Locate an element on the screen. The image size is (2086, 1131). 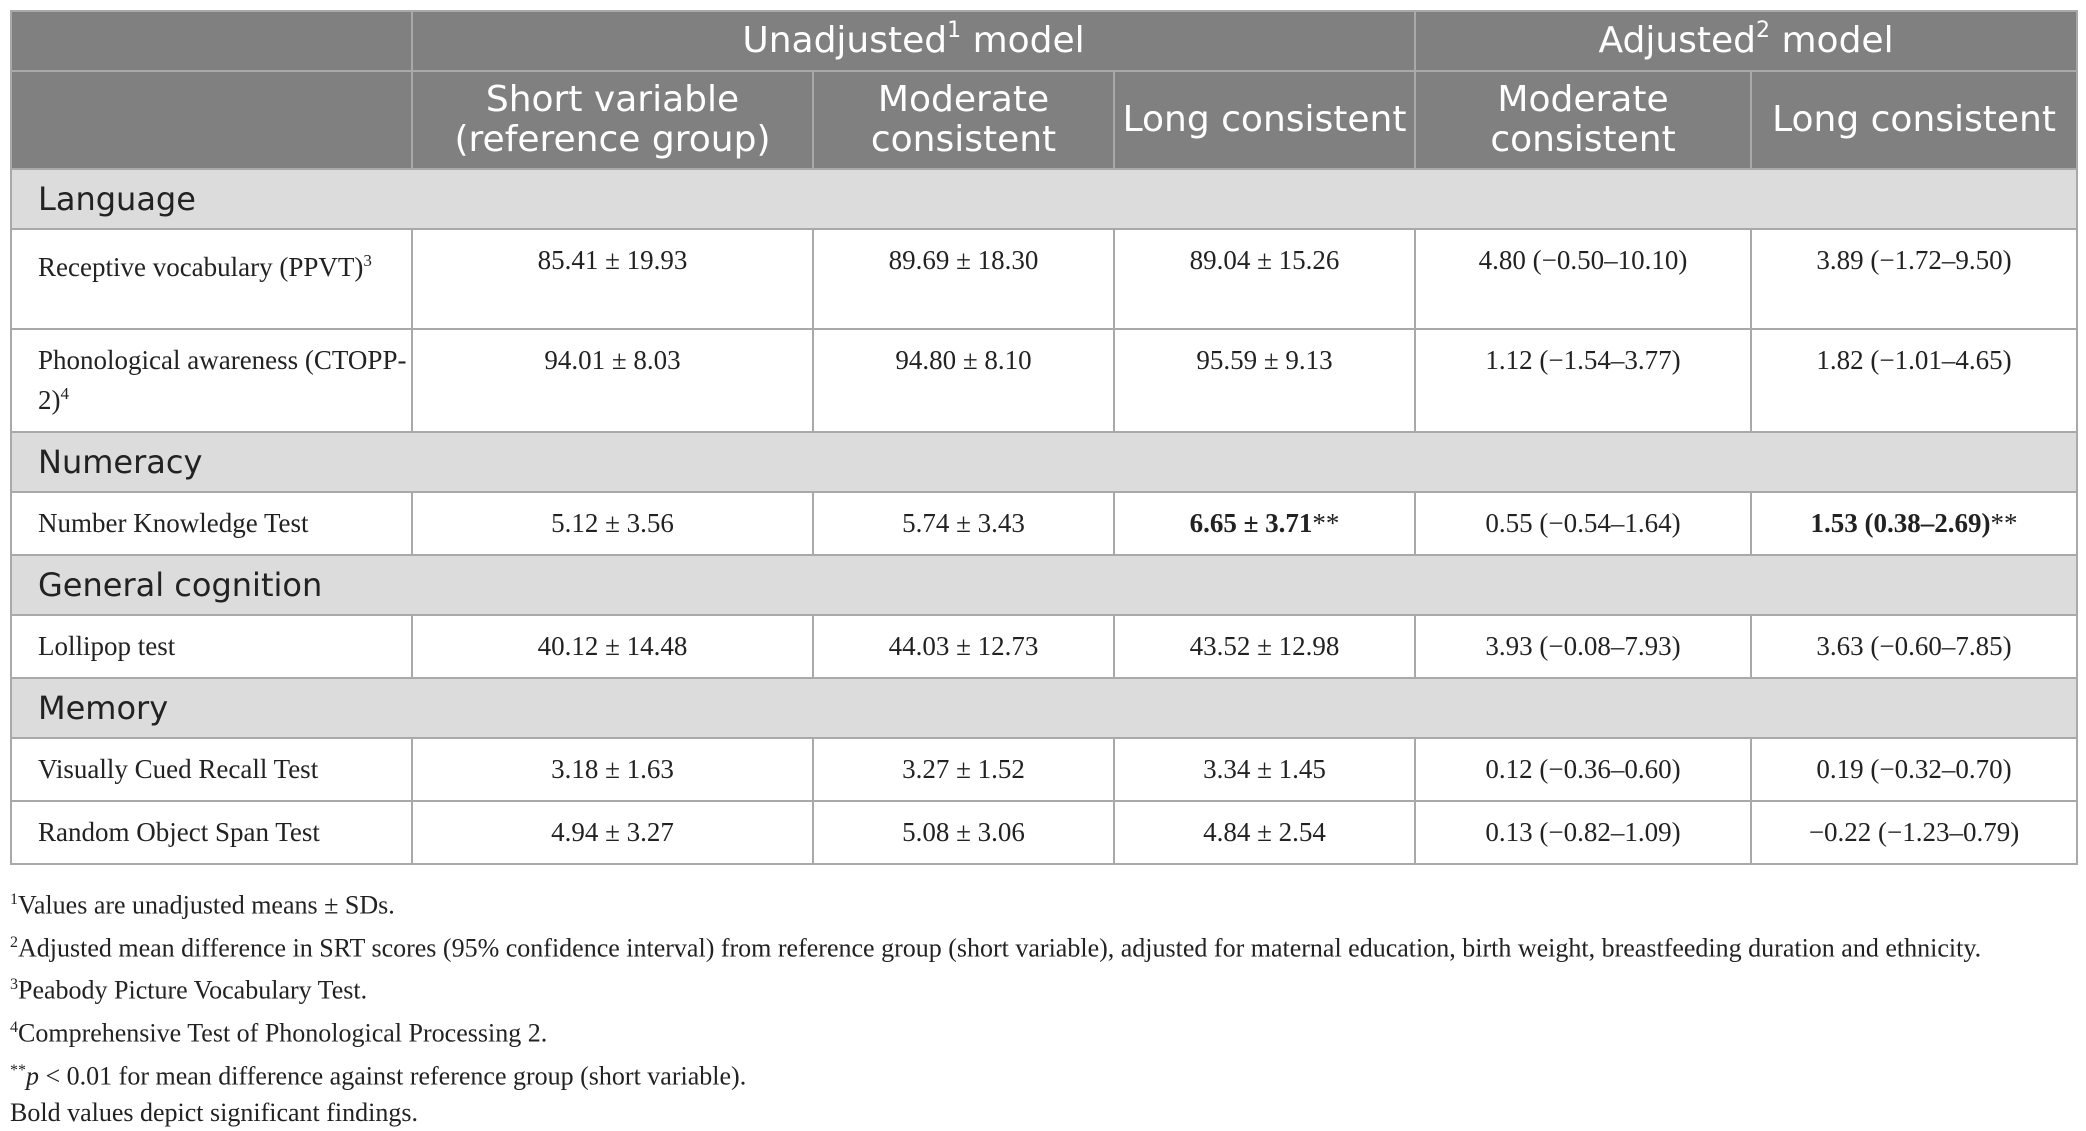
header-group-adjusted: Adjusted2 model is located at coordinates (1746, 41).